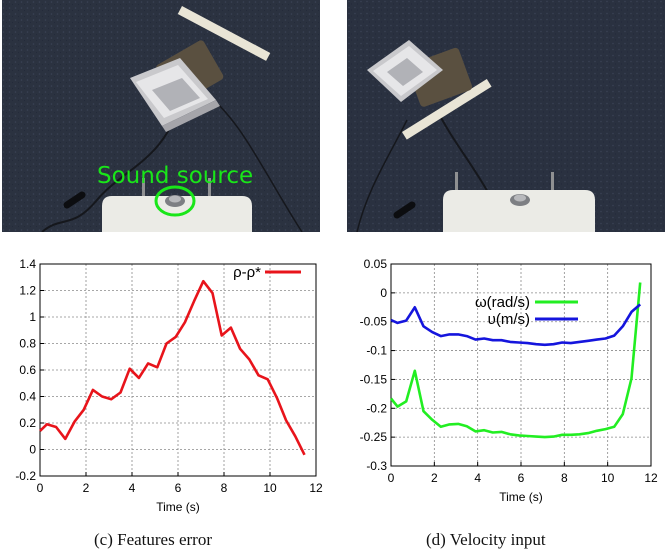  Describe the element at coordinates (27, 291) in the screenshot. I see `y-tick-label: 1.2` at that location.